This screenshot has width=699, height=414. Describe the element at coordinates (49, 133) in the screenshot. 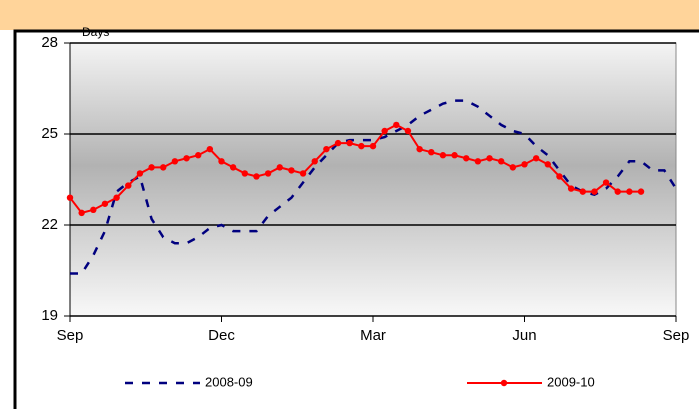

I see `y-tick-label: 25` at that location.